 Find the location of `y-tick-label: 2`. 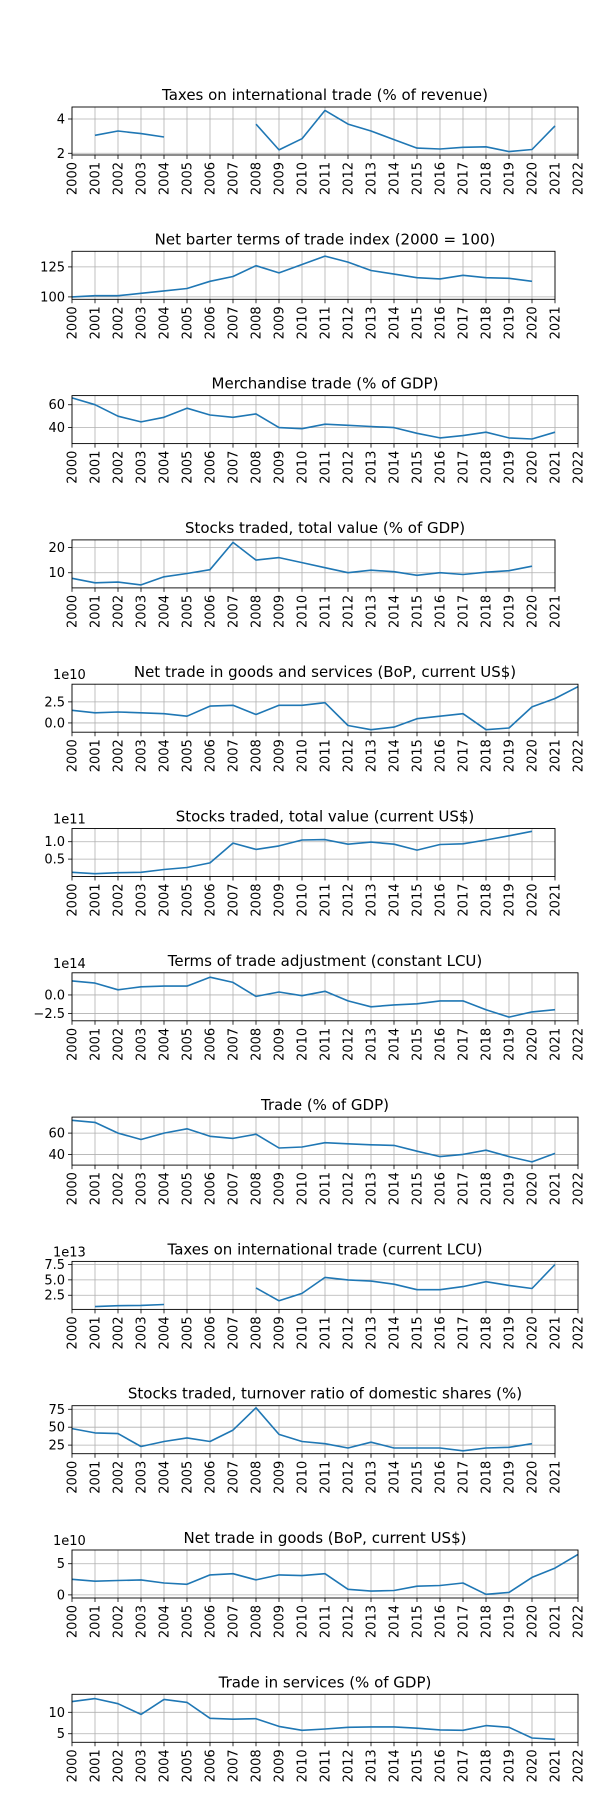

y-tick-label: 2 is located at coordinates (61, 154).